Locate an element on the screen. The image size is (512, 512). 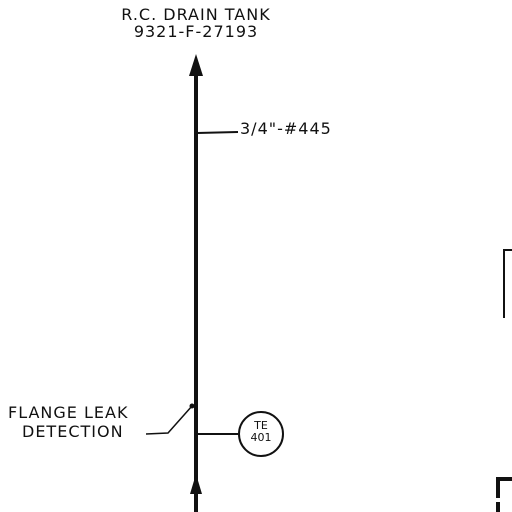
right-partial-frame-lower is located at coordinates (504, 487).